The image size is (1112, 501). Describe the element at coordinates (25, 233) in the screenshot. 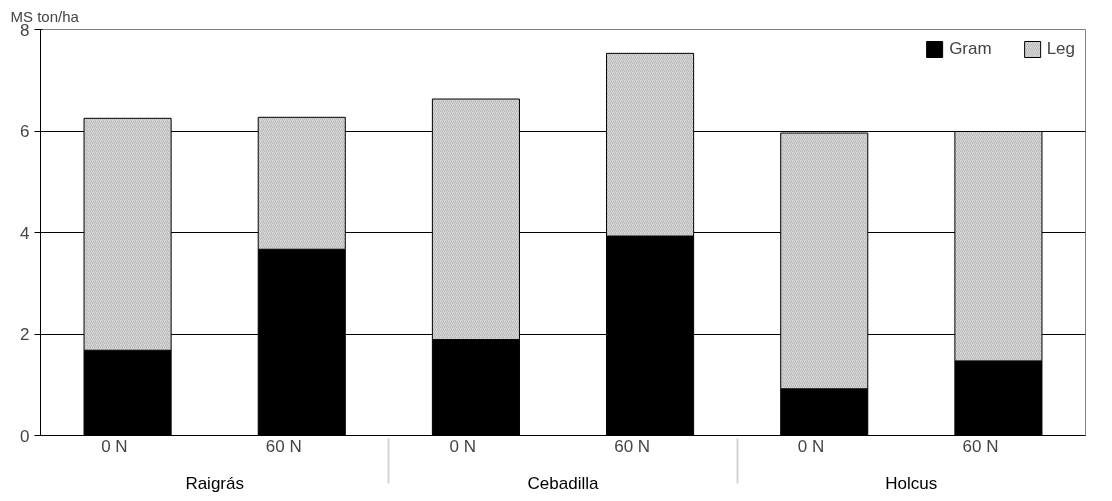

I see `y-tick-label: 4` at that location.